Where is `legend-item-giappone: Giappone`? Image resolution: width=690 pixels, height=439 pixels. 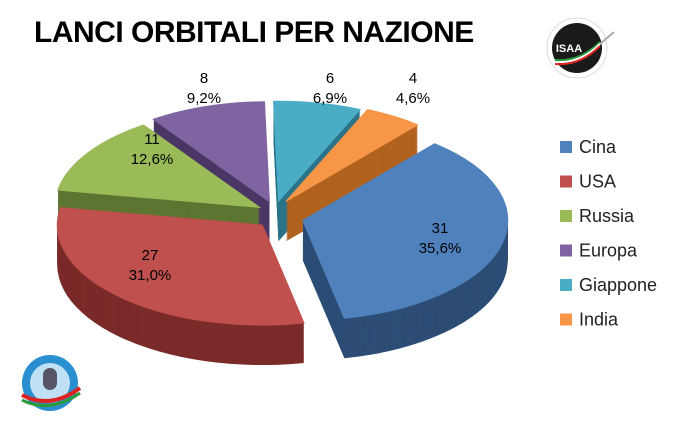 legend-item-giappone: Giappone is located at coordinates (608, 285).